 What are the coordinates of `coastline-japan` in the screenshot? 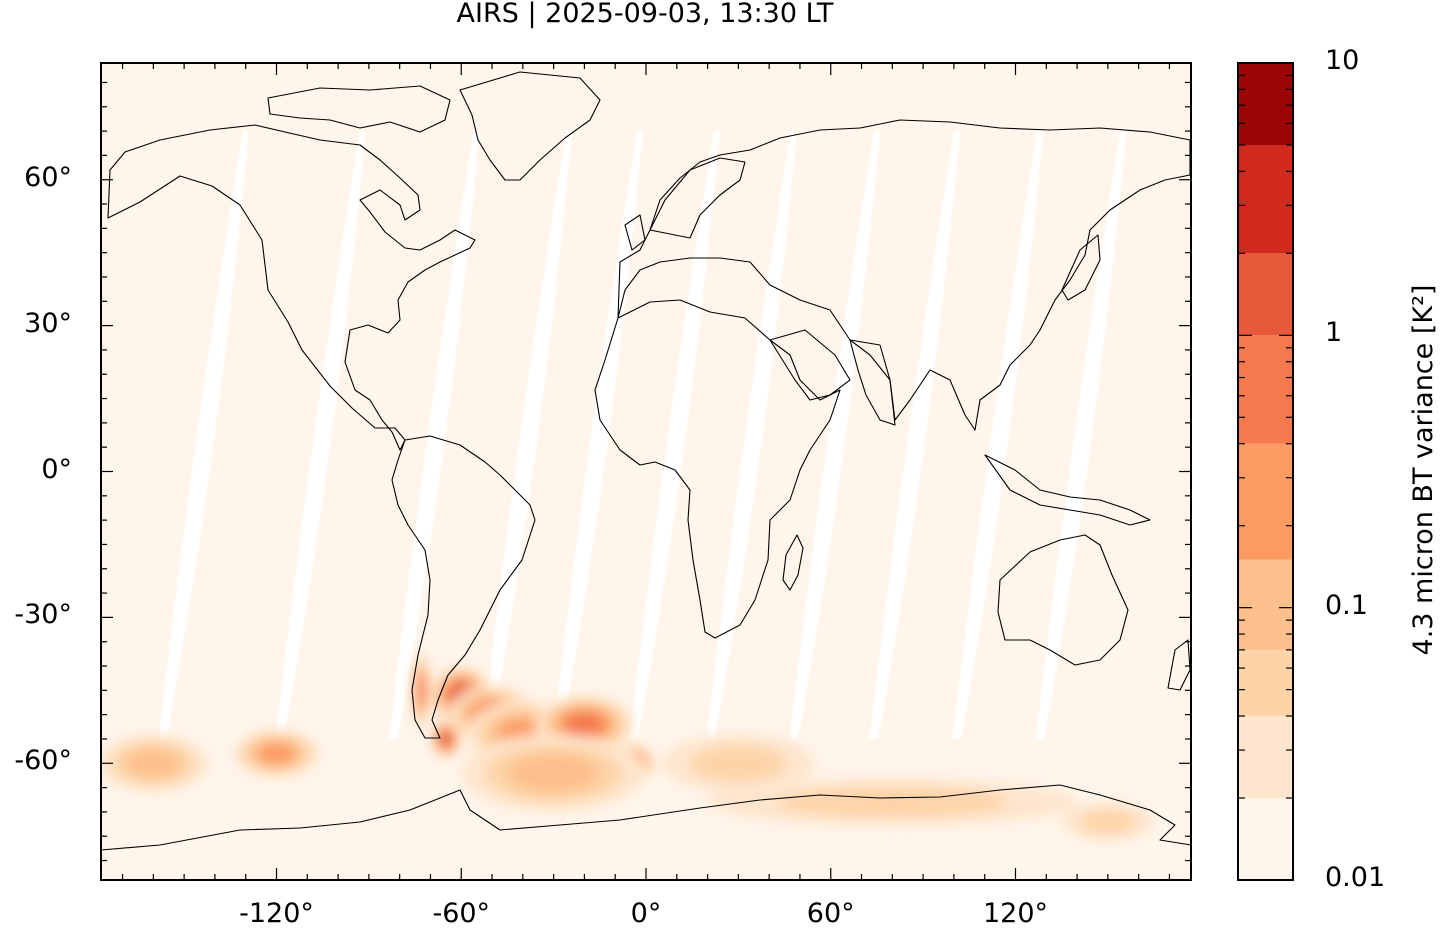 It's located at (1081, 267).